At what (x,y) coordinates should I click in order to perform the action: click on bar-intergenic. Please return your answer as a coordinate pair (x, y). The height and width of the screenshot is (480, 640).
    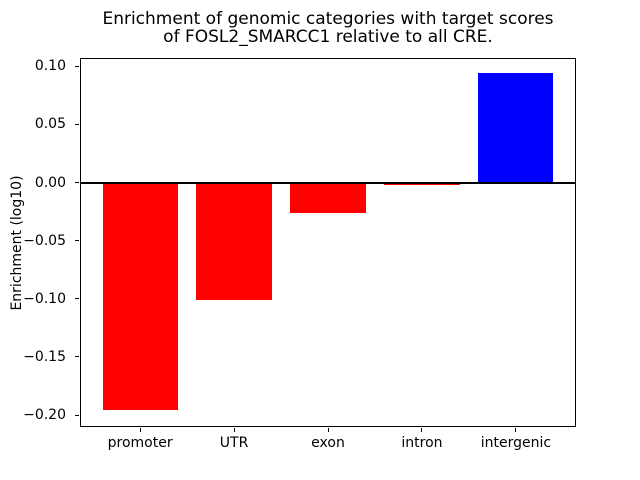
    Looking at the image, I should click on (516, 128).